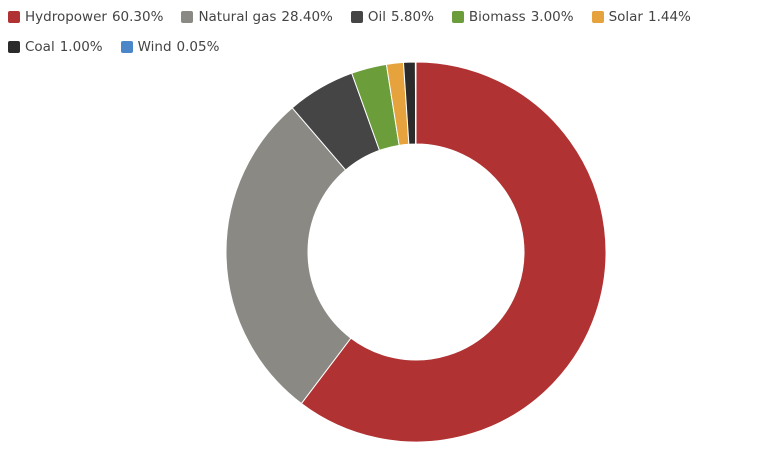  What do you see at coordinates (198, 47) in the screenshot?
I see `legend-value: 0.05%` at bounding box center [198, 47].